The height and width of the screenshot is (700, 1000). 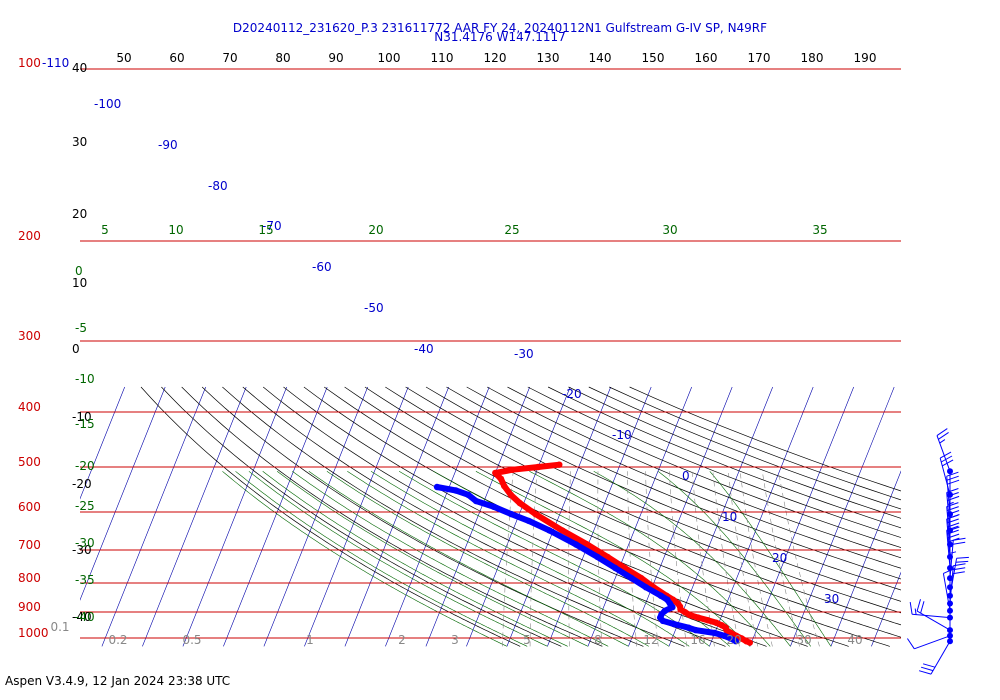 I want to click on left-theta-label--30: -30, so click(x=82, y=550).